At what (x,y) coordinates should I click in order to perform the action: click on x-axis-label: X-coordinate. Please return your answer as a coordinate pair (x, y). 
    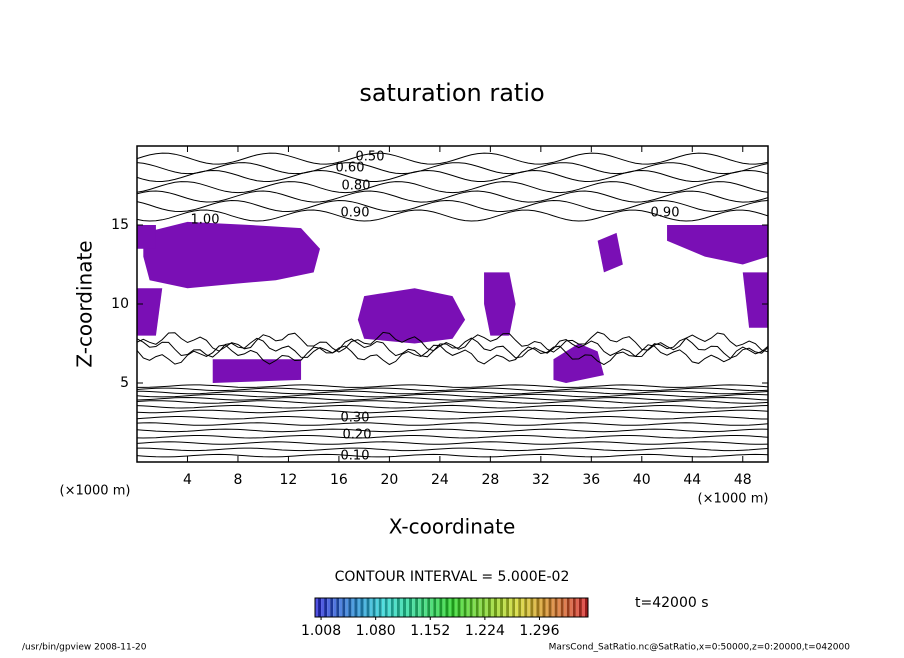
    Looking at the image, I should click on (452, 527).